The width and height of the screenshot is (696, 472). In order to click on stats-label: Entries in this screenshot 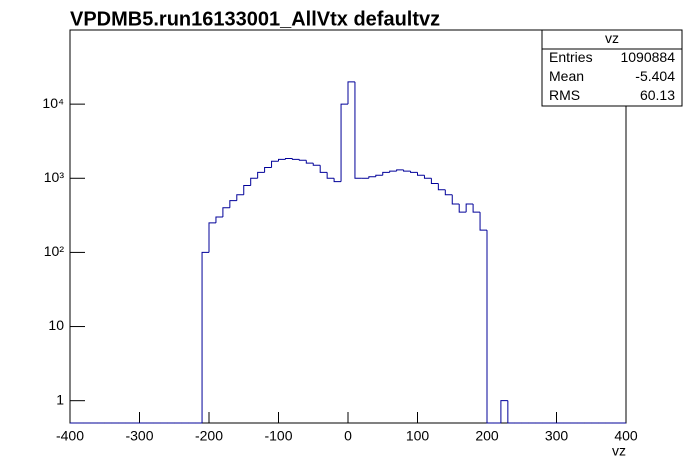, I will do `click(571, 57)`.